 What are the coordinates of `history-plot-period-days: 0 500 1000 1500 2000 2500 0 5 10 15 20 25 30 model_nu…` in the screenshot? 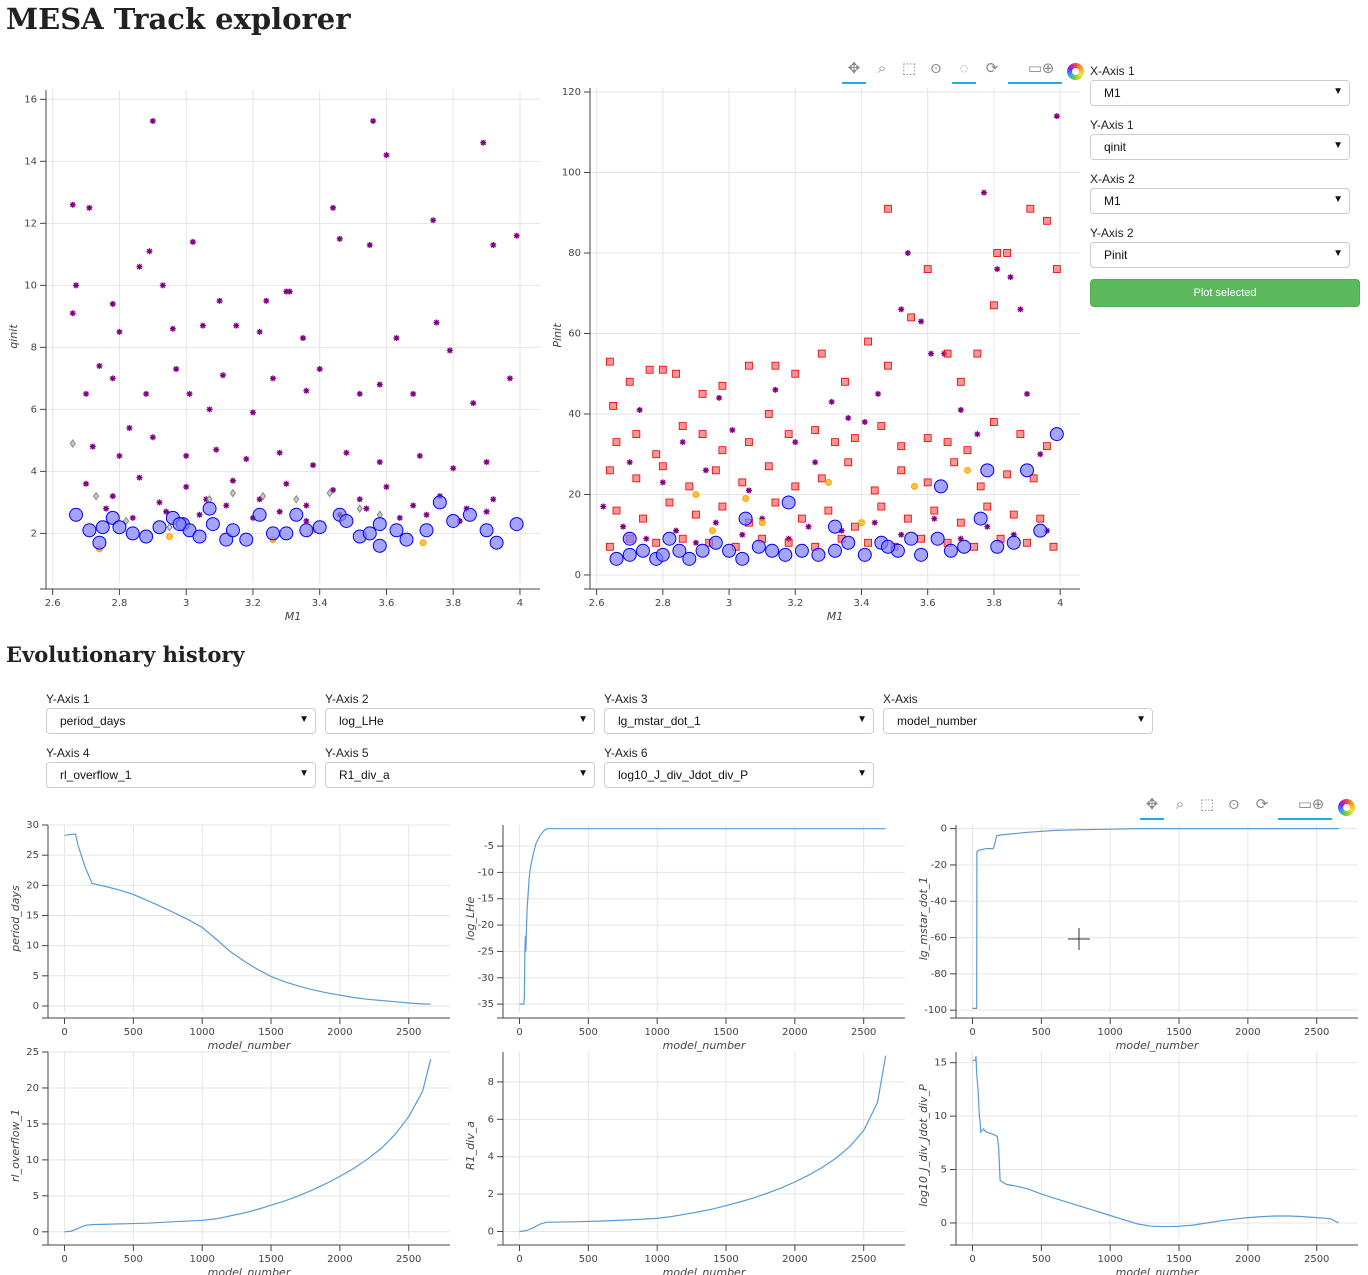 It's located at (227, 933).